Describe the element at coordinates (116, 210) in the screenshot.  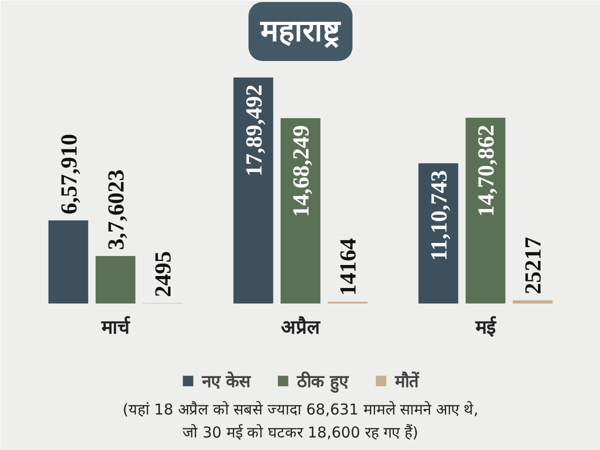
I see `data-label: 3,7,6023` at that location.